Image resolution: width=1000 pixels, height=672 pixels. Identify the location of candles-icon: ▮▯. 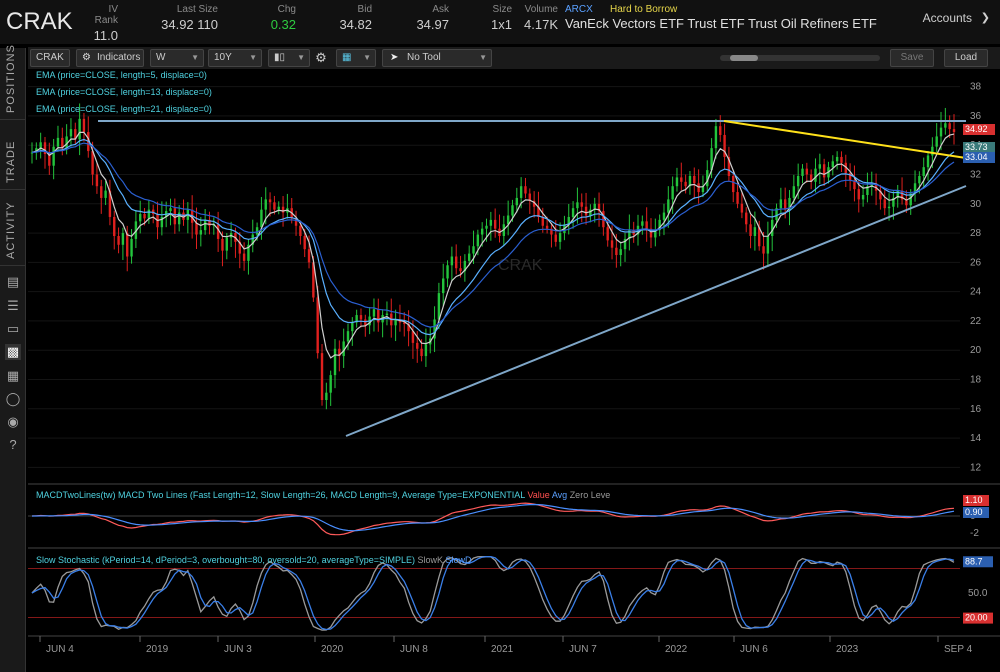
(280, 57).